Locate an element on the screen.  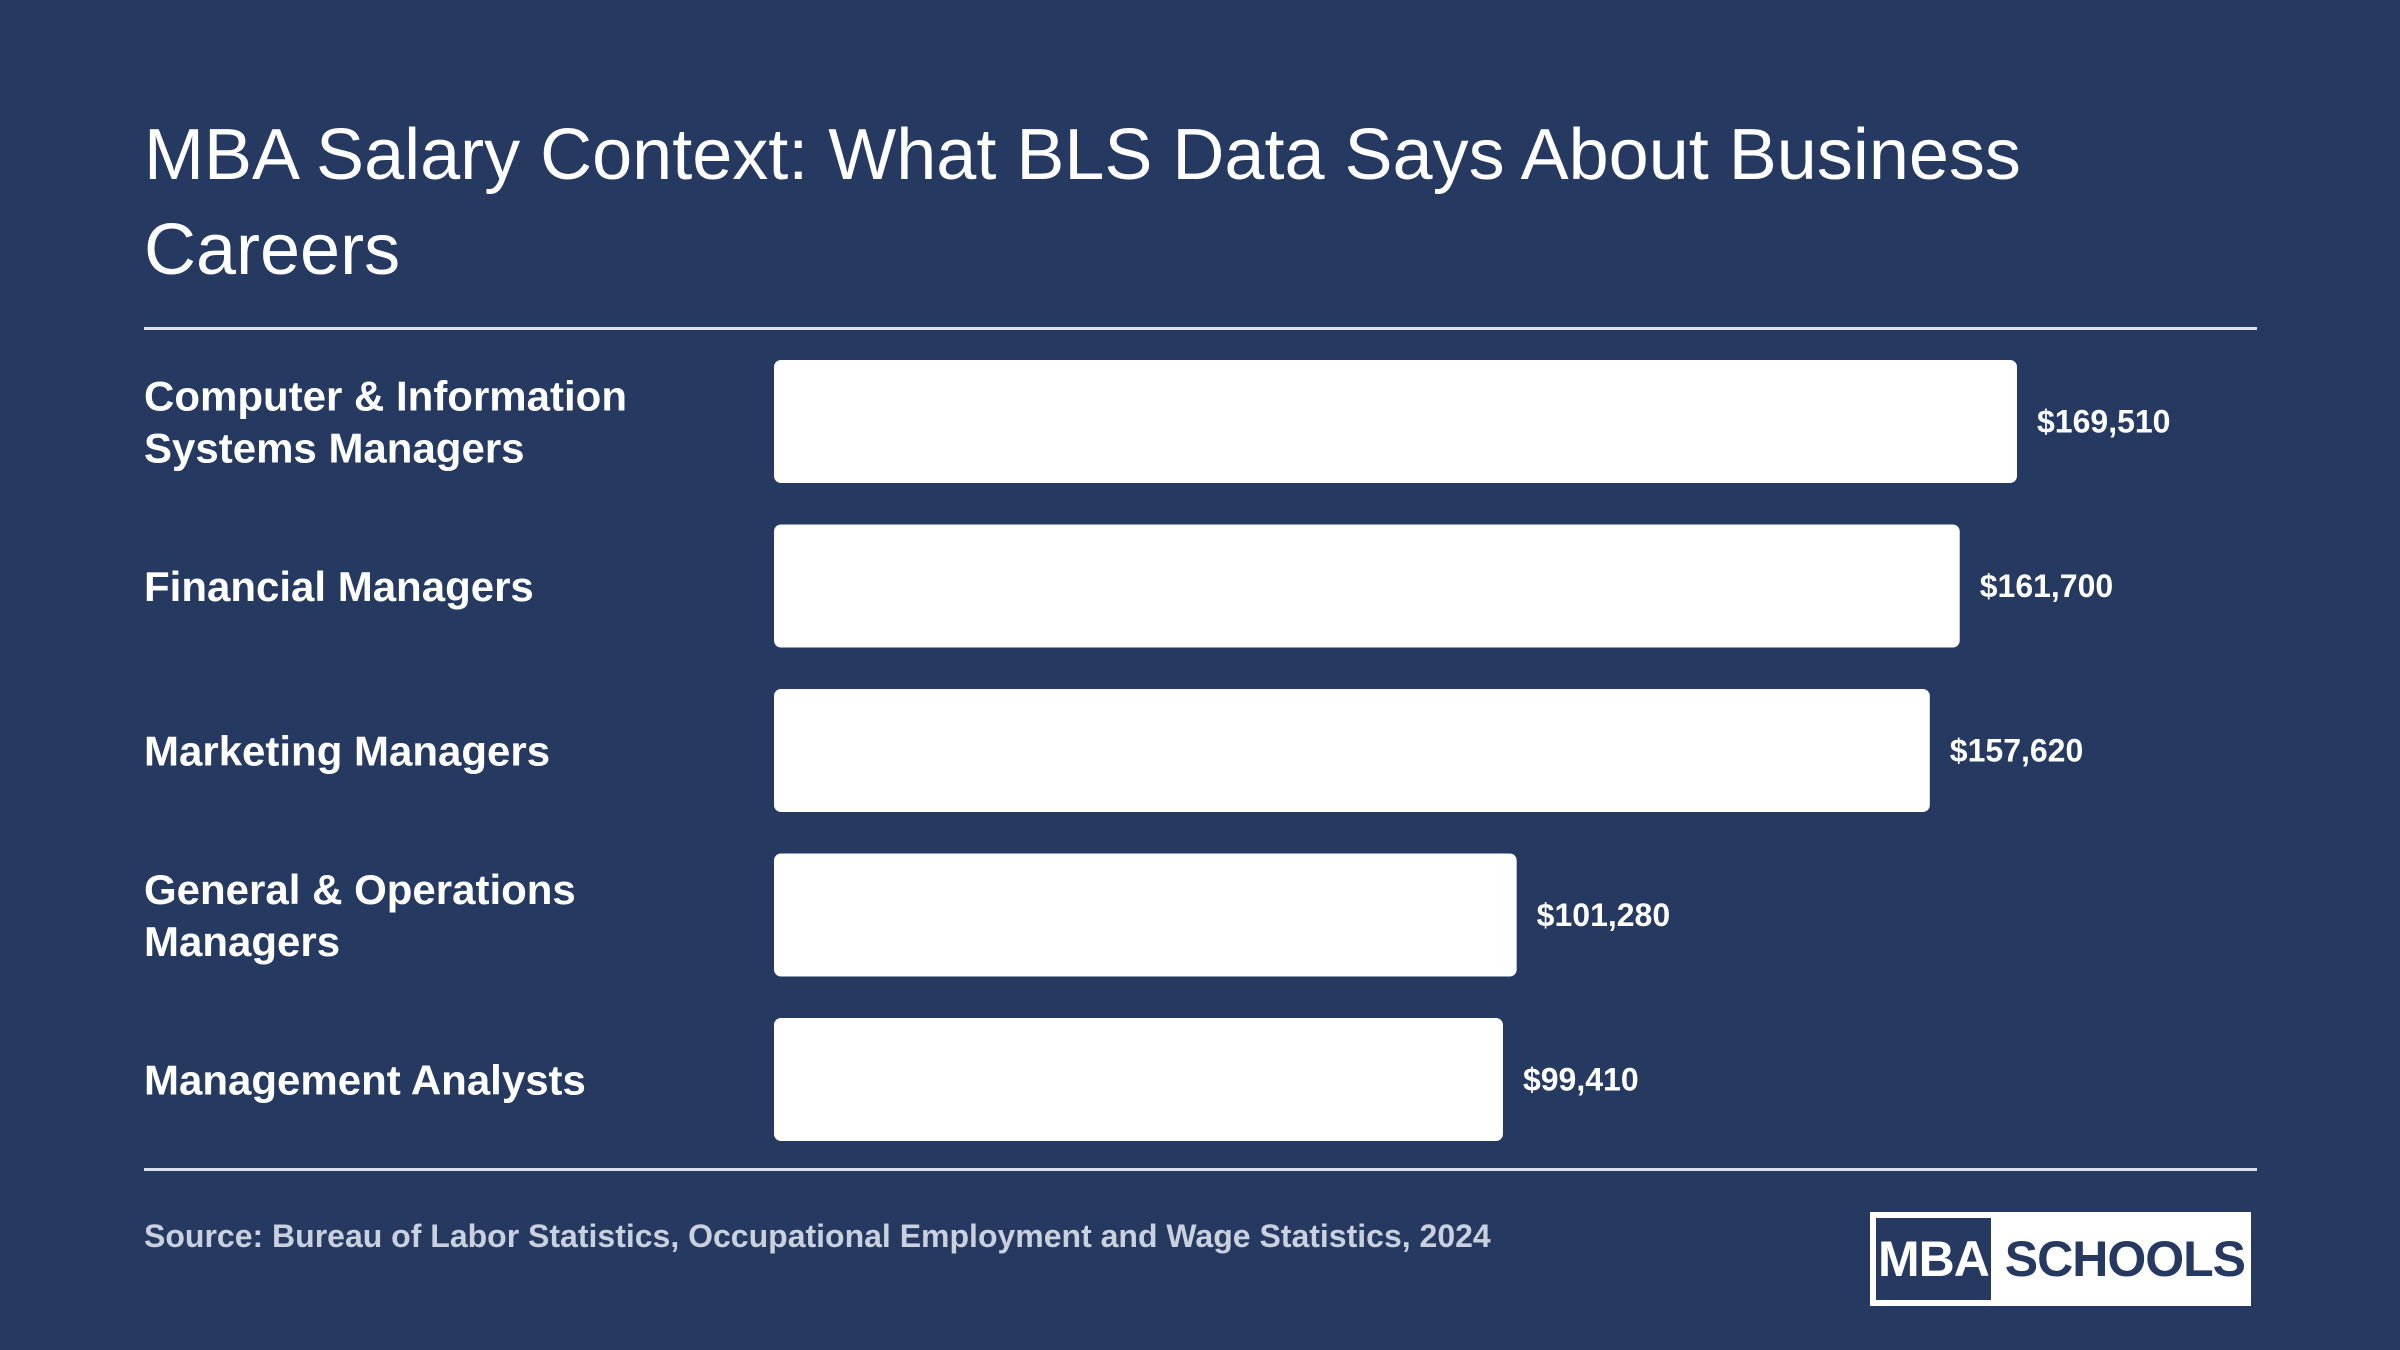
value-label: $157,620 is located at coordinates (2016, 751).